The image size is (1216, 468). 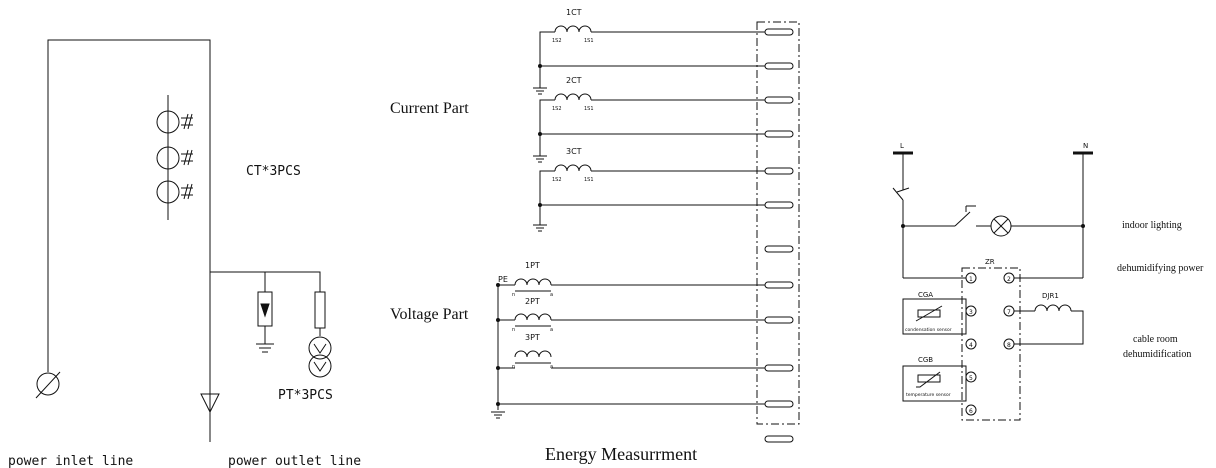 What do you see at coordinates (1157, 354) in the screenshot?
I see `cable-room-dehumidification-label: dehumidification` at bounding box center [1157, 354].